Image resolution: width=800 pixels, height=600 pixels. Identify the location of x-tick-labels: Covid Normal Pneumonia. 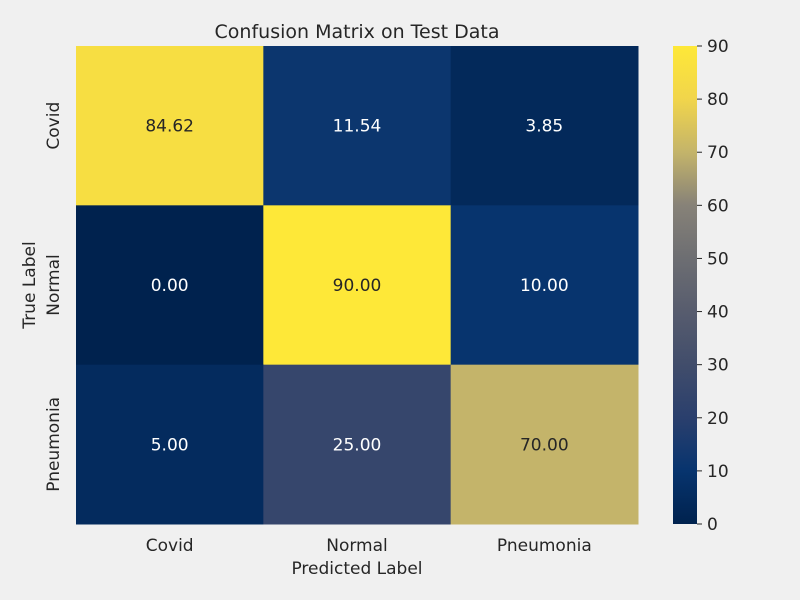
(369, 546).